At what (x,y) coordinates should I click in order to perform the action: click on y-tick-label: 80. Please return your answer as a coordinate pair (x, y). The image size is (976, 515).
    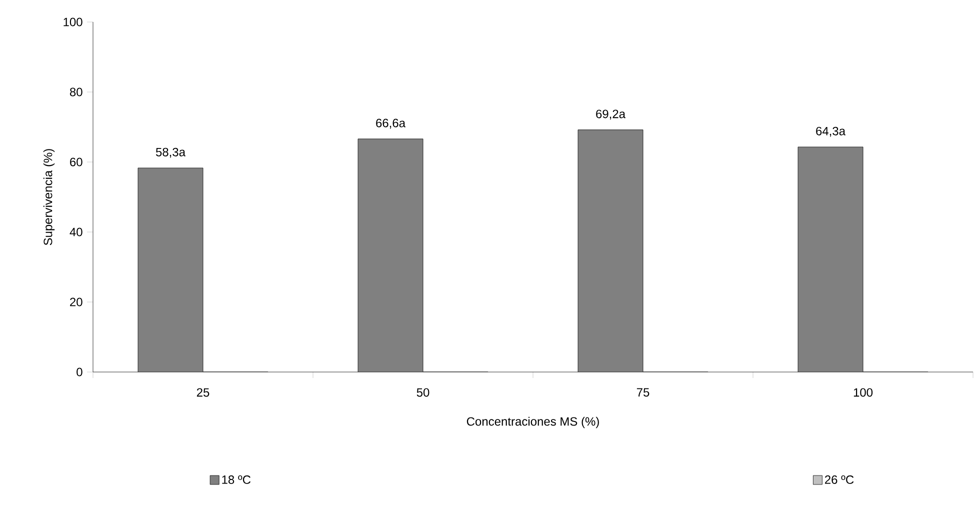
    Looking at the image, I should click on (76, 92).